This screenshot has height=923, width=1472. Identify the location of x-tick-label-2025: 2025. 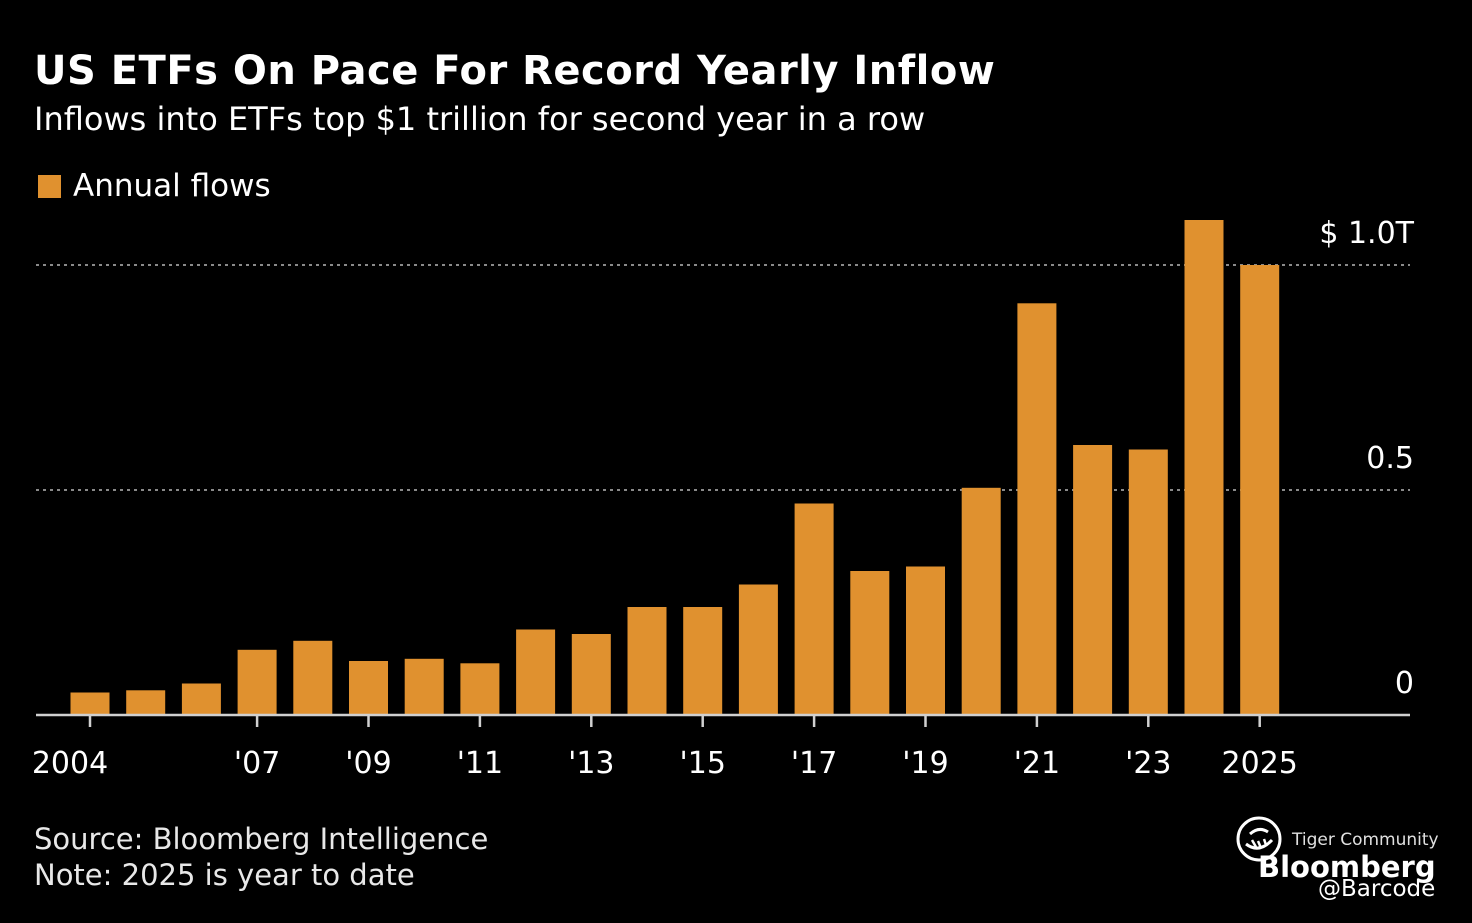
(1260, 763).